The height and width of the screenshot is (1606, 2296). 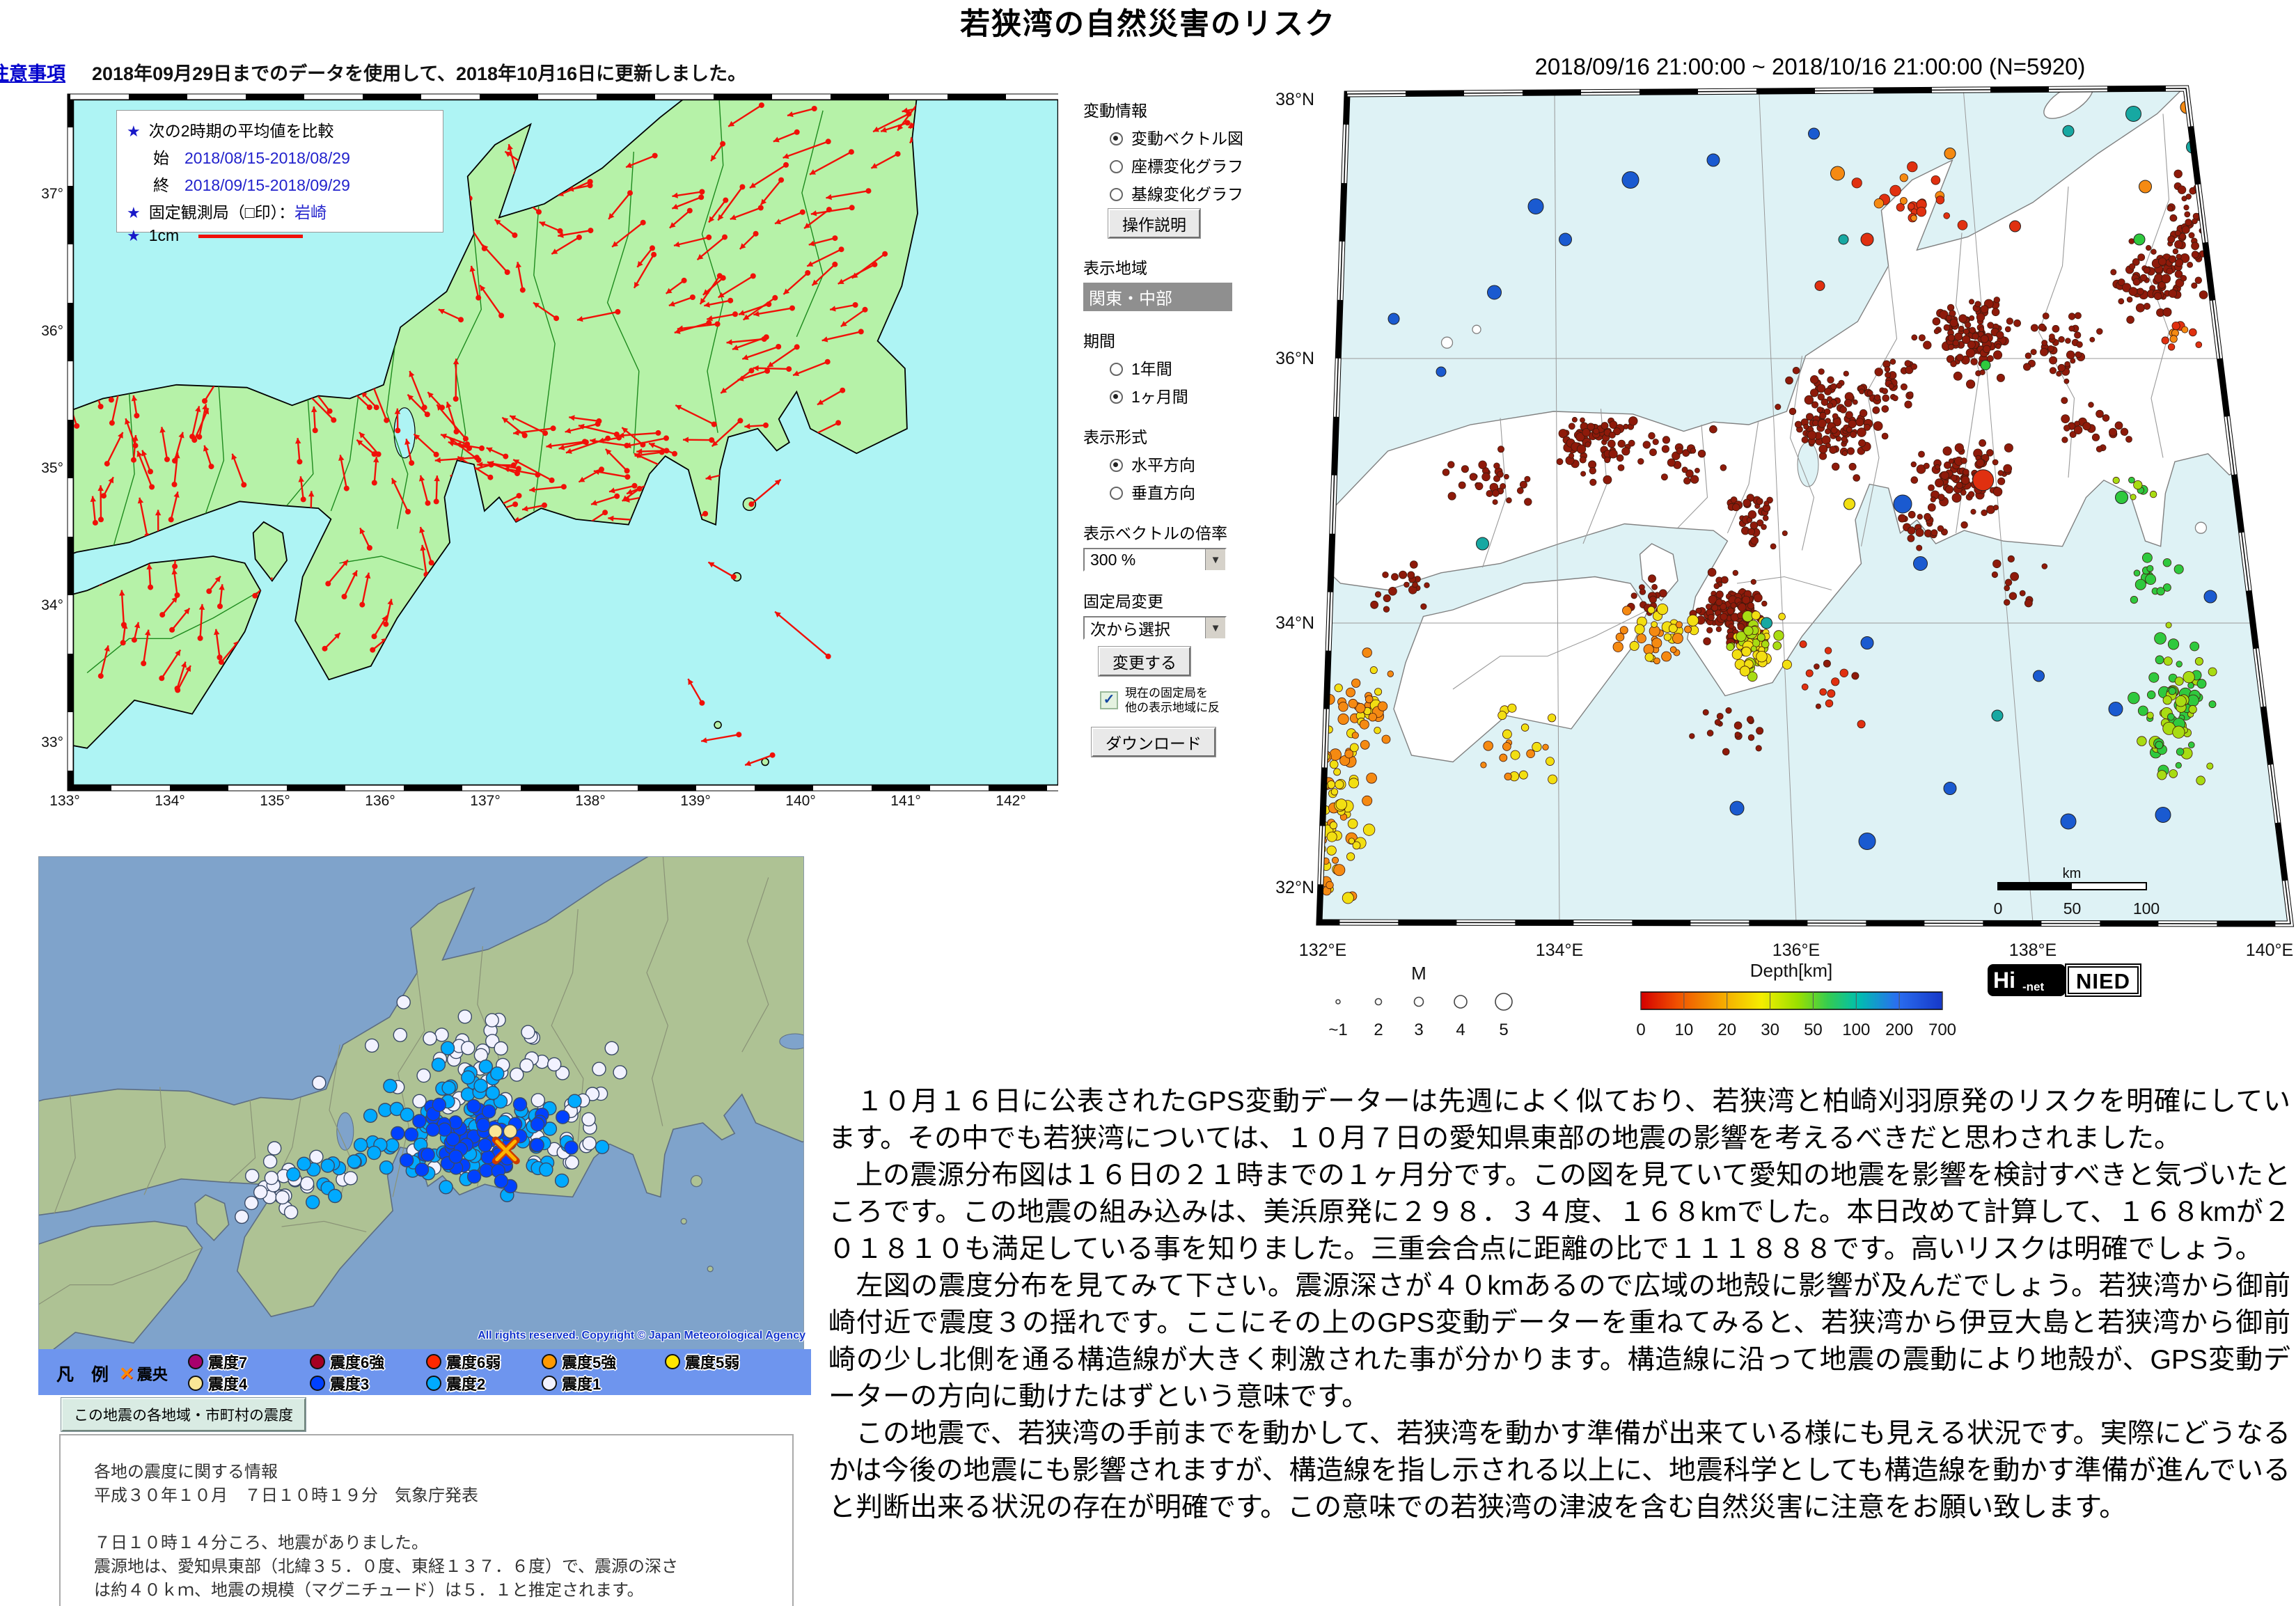 I want to click on region-select: 関東・中部, so click(x=1157, y=297).